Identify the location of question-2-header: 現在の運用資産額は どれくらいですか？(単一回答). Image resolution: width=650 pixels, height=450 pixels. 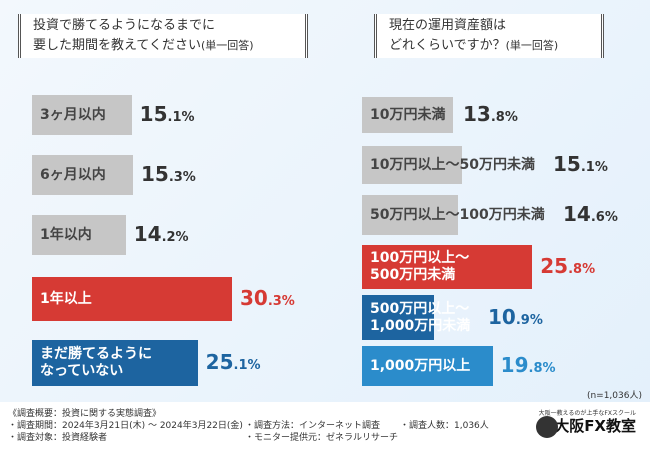
(489, 36).